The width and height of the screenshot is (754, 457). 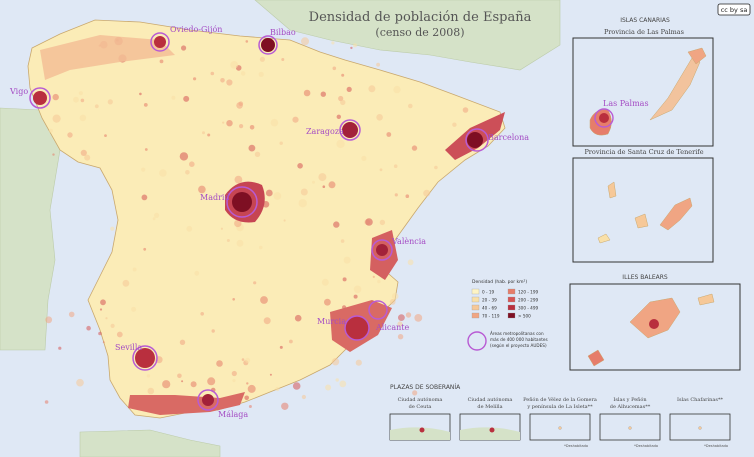 I want to click on plazas-title: PLAZAS DE SOBERANÍA, so click(x=425, y=387).